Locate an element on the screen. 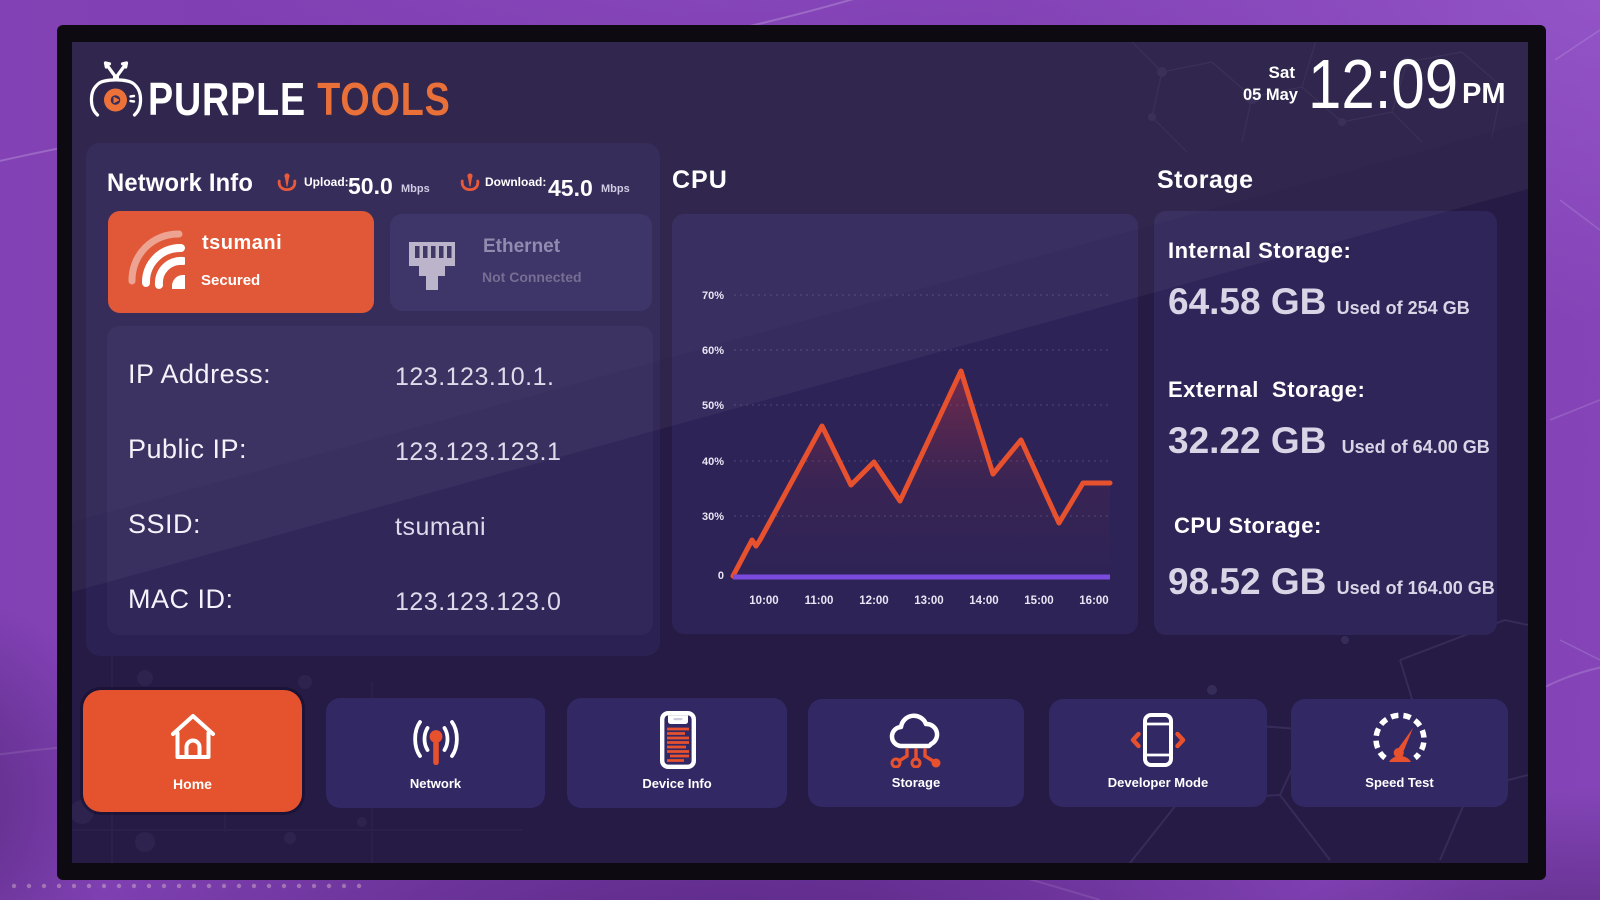  svg-text: 70% is located at coordinates (713, 296).